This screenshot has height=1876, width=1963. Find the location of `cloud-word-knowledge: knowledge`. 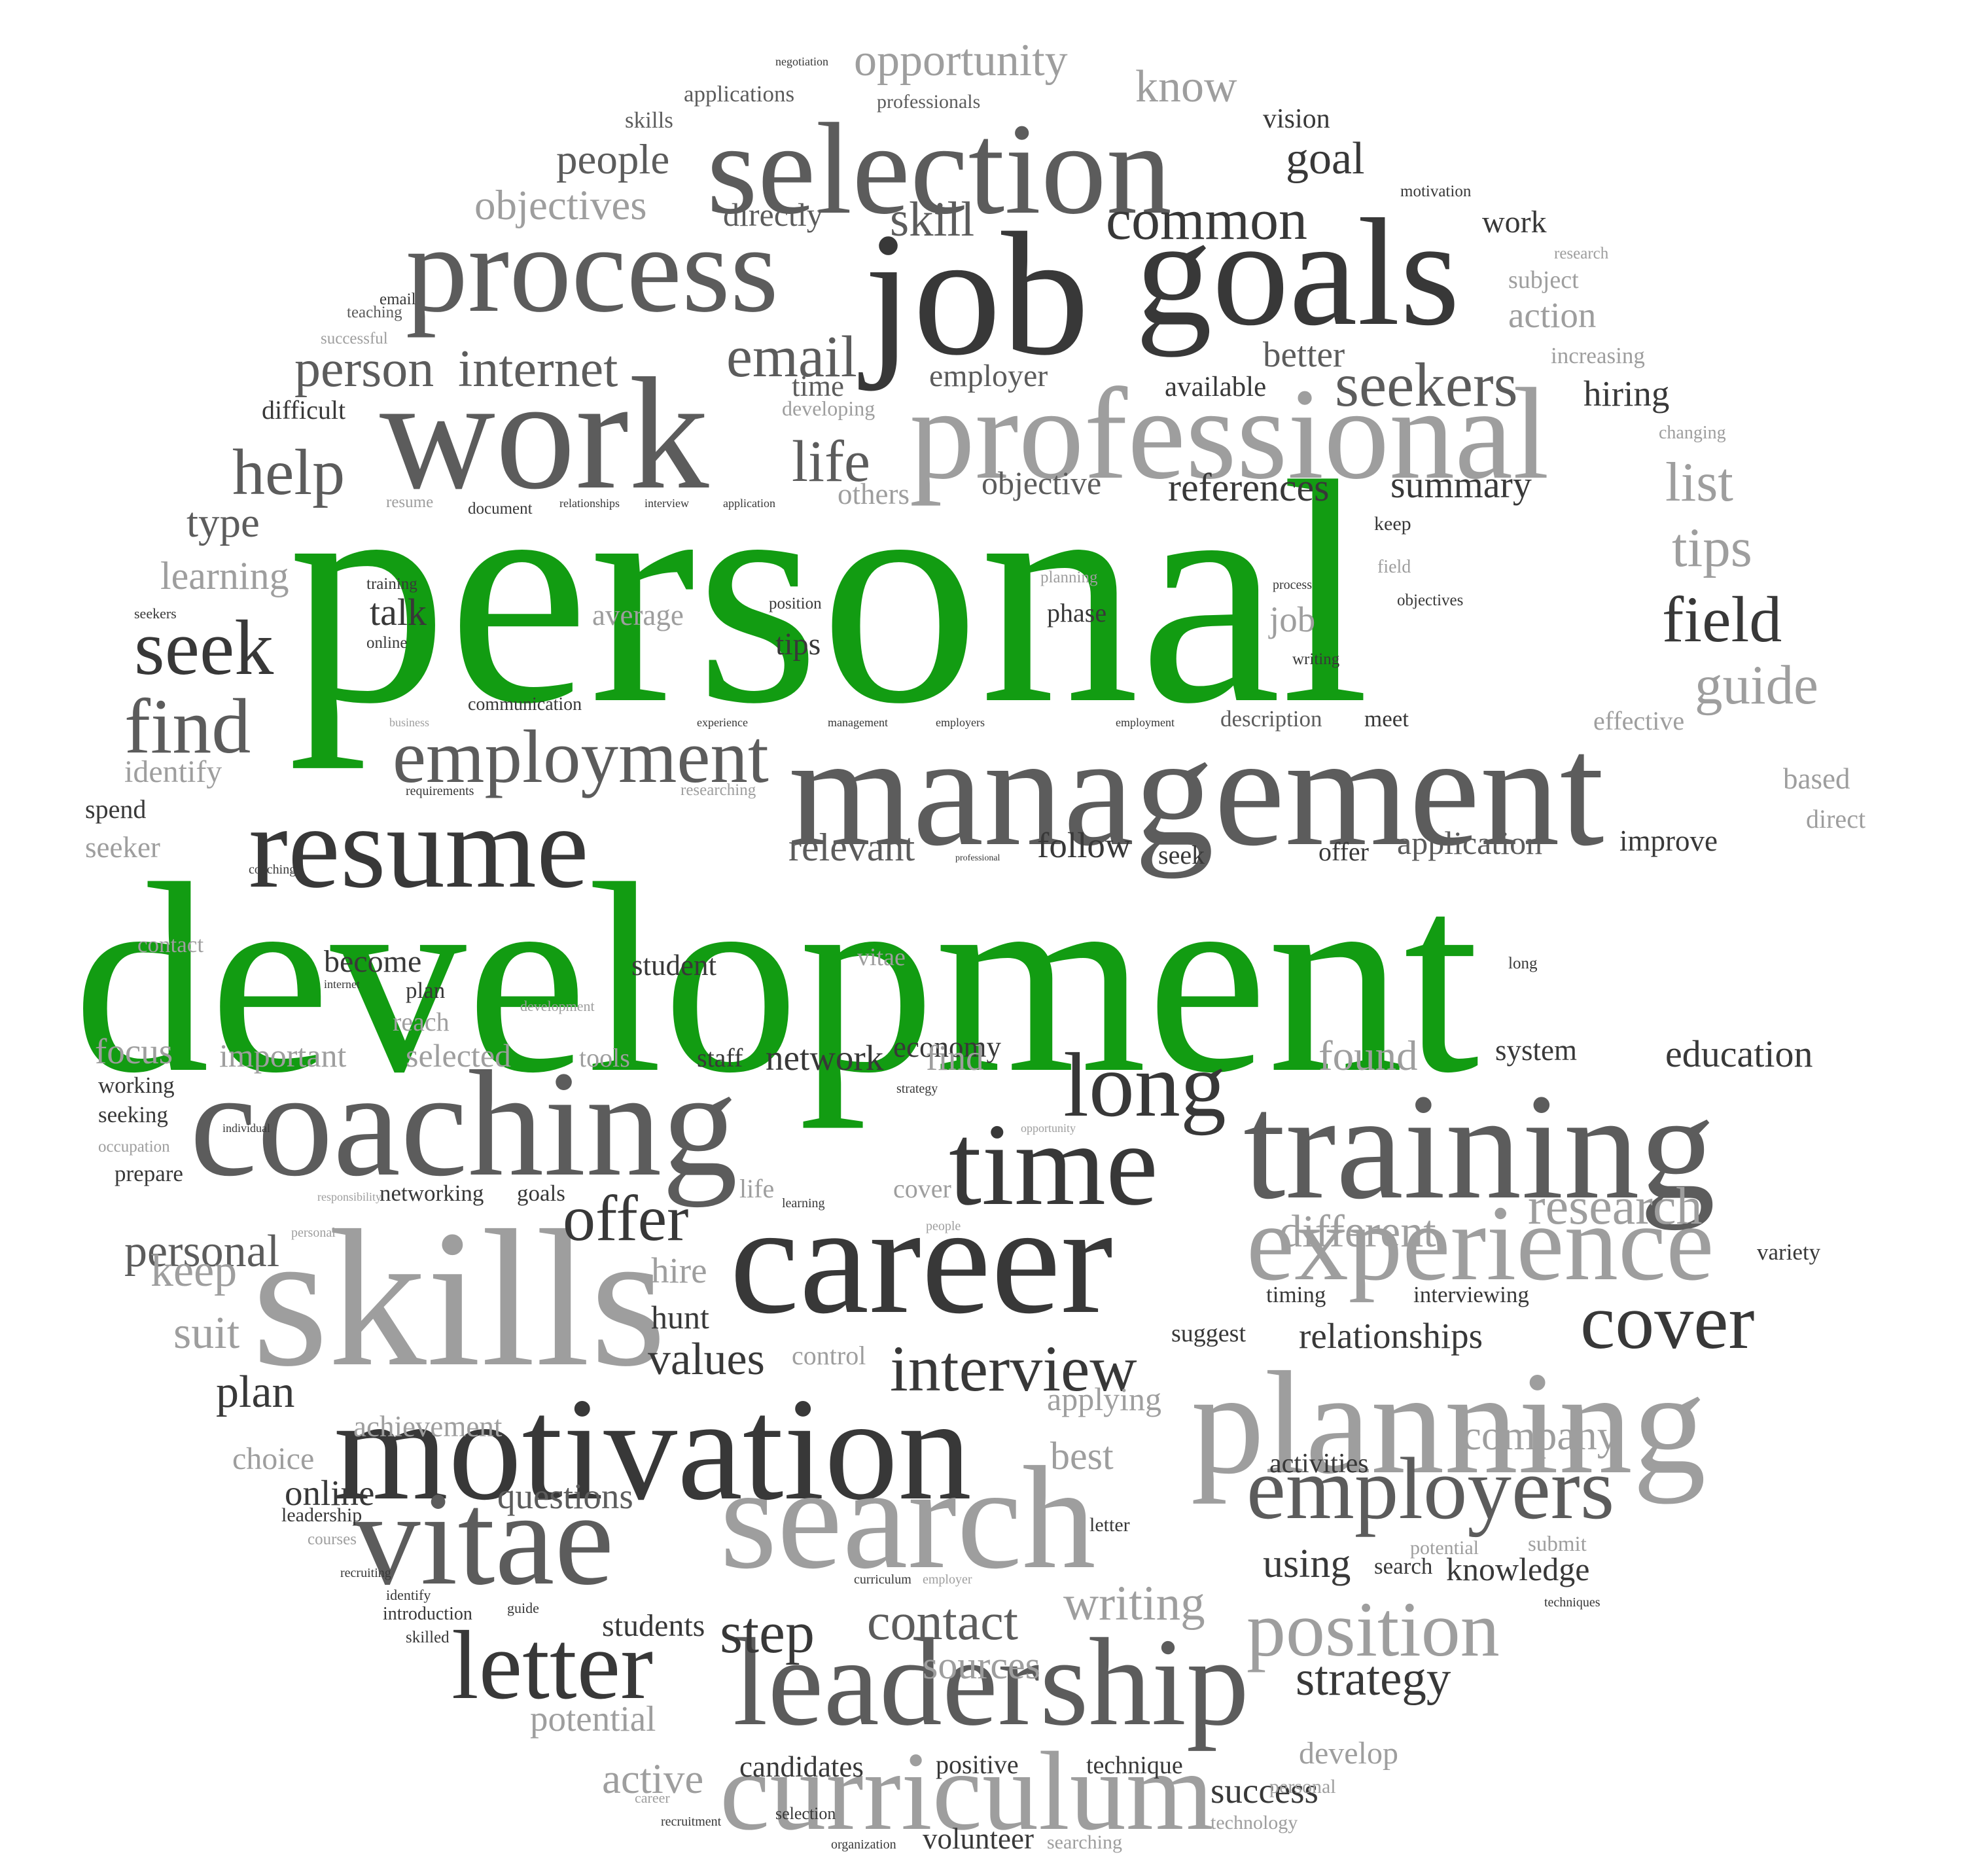

cloud-word-knowledge: knowledge is located at coordinates (1517, 1569).